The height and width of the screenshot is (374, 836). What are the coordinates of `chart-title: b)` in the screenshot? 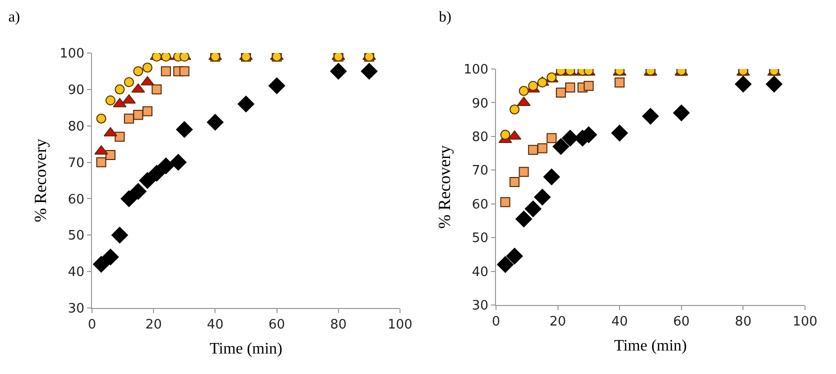 It's located at (445, 18).